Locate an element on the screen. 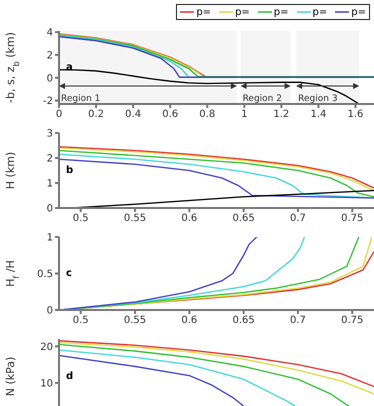  y-axis-title: H (km) is located at coordinates (10, 171).